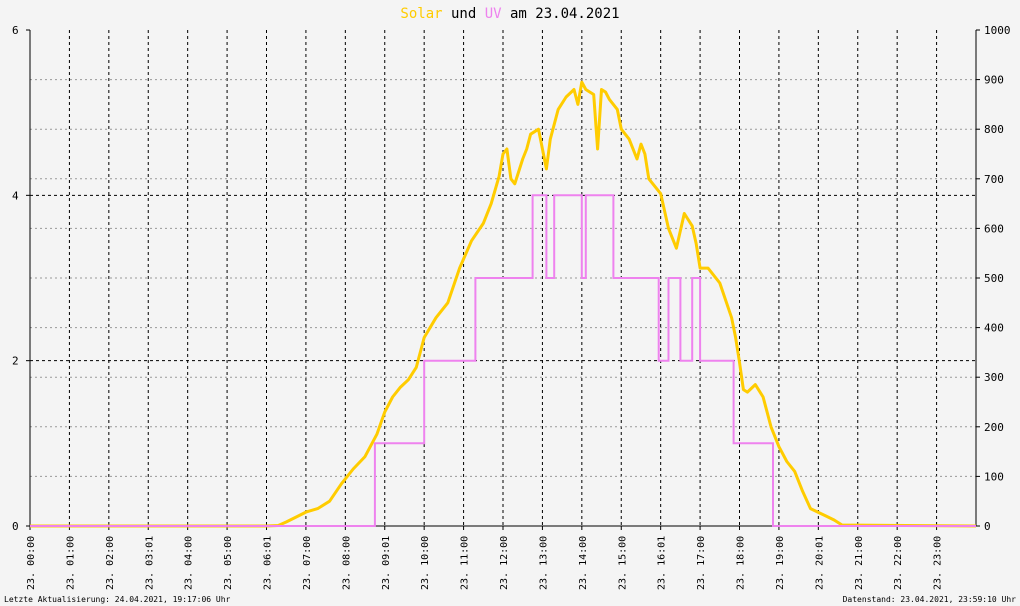 This screenshot has width=1020, height=606. What do you see at coordinates (346, 563) in the screenshot?
I see `x-tick-label: 23. 08:00` at bounding box center [346, 563].